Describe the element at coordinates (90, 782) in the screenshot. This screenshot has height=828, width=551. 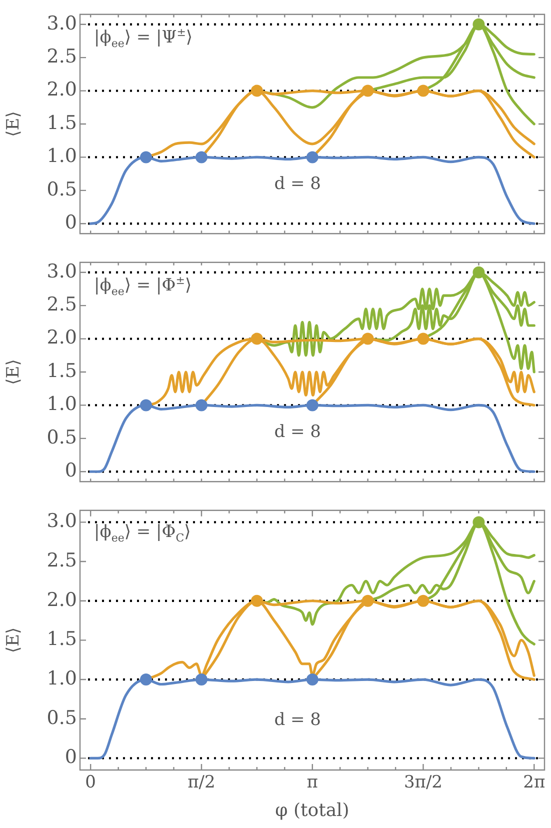
I see `x-tick-label: 0` at that location.